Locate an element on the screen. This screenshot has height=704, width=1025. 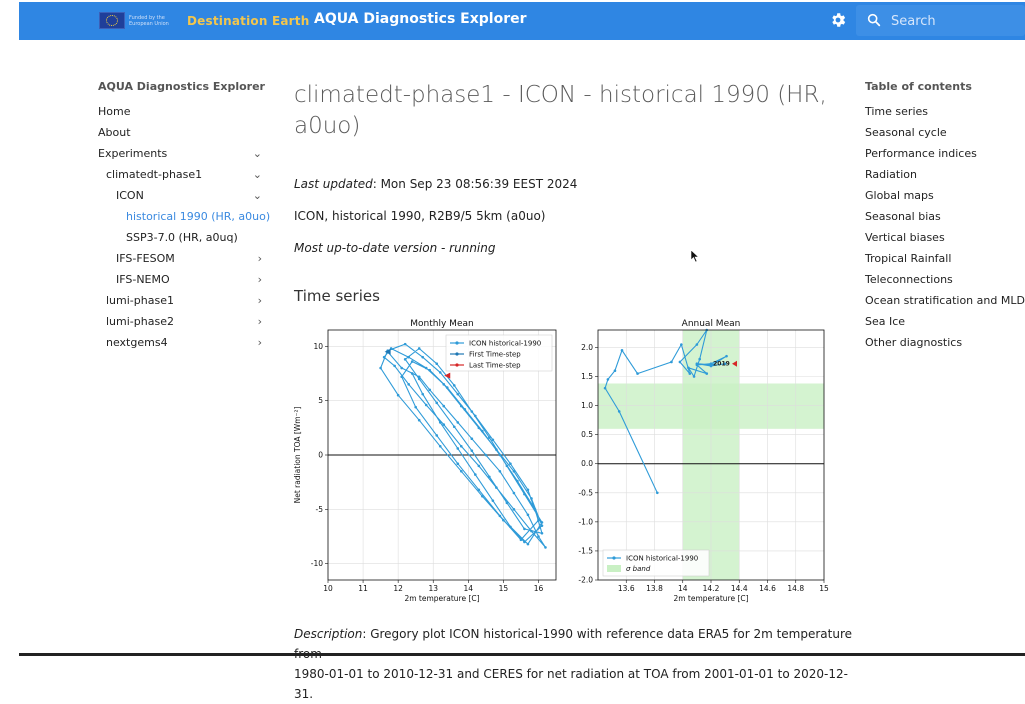
sidebar-item-label: IFS-FESOM is located at coordinates (145, 258).